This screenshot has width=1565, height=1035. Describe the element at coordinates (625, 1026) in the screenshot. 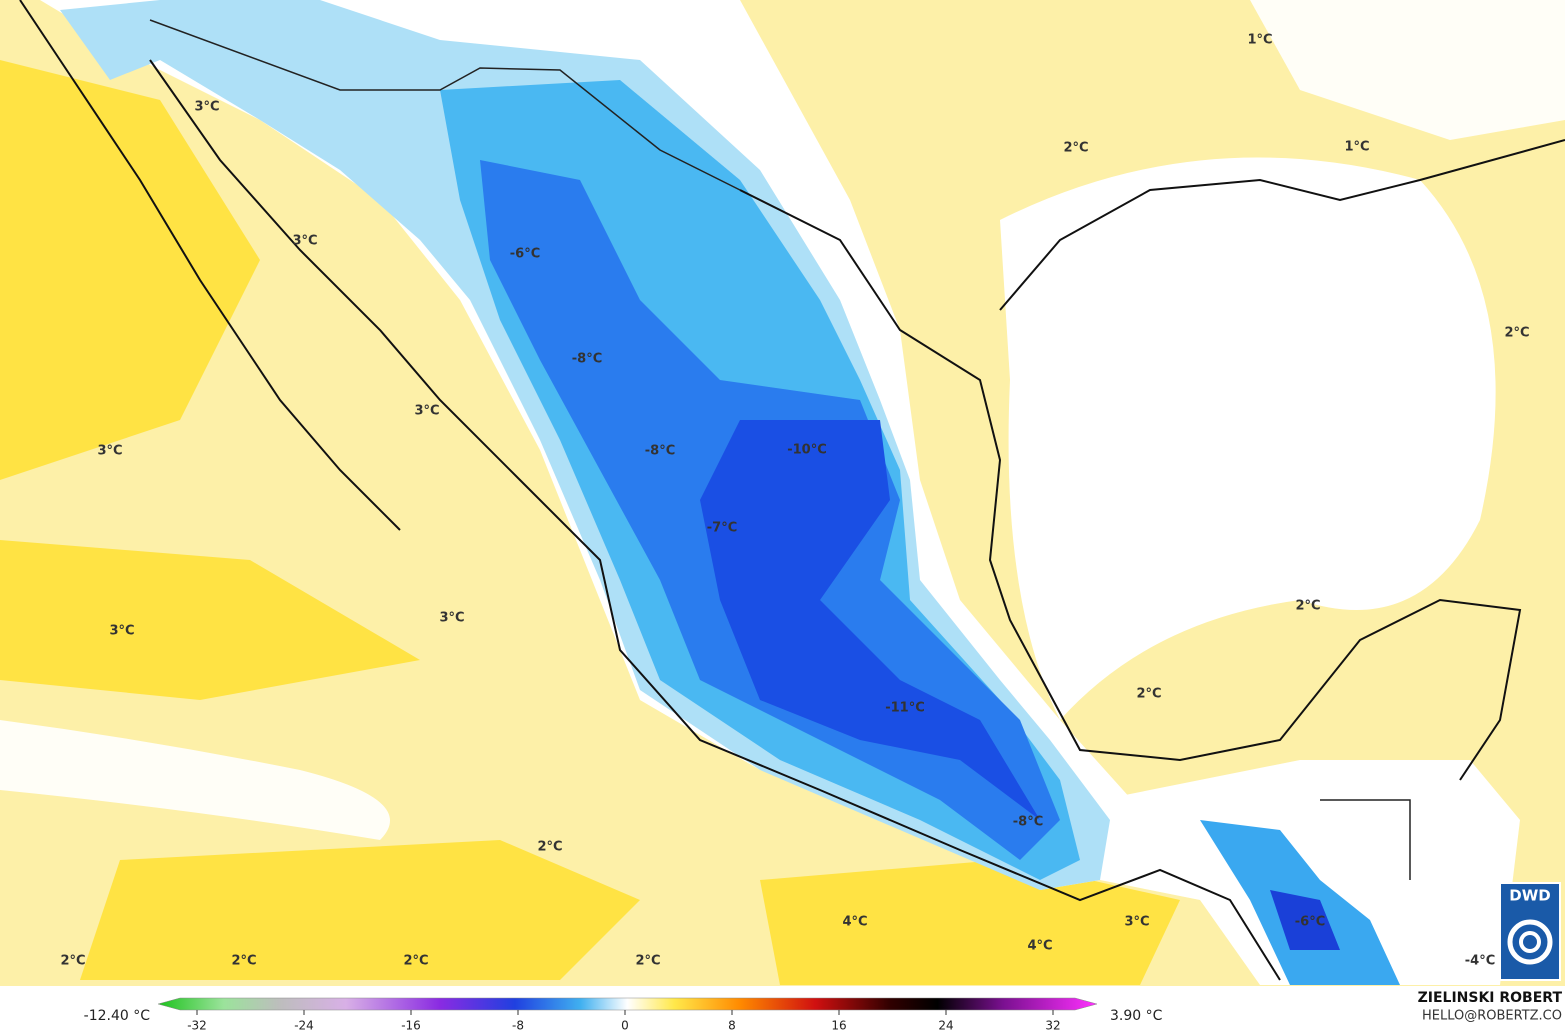

I see `colorbar-tick-label: 0` at that location.